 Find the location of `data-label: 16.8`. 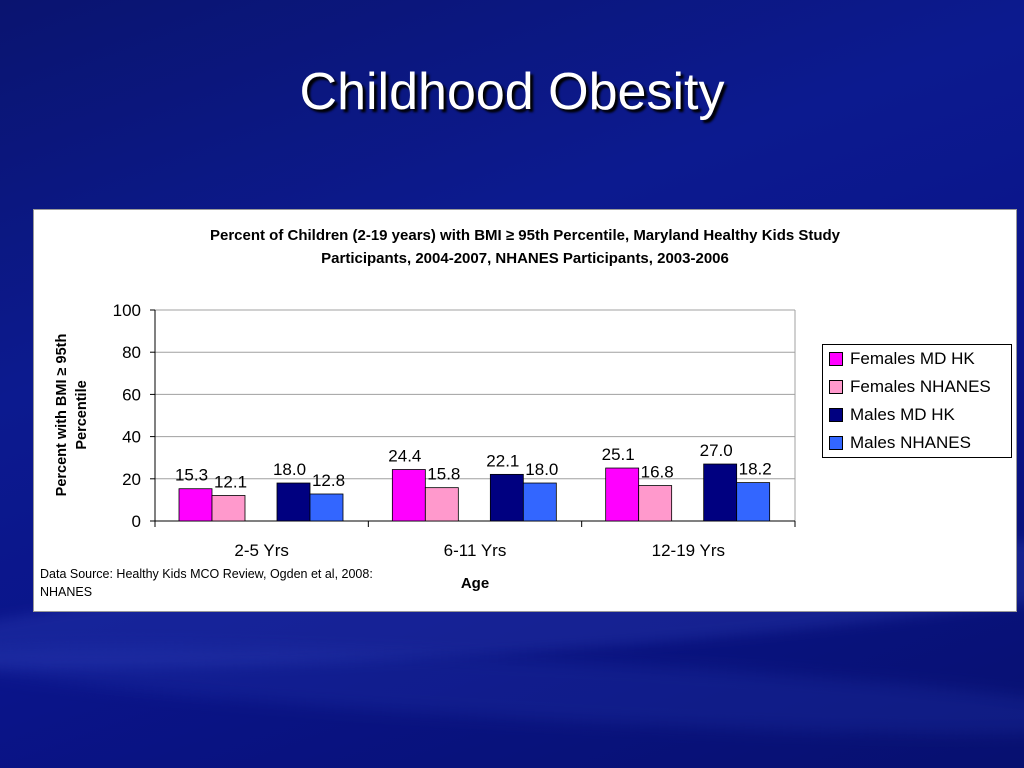

data-label: 16.8 is located at coordinates (657, 472).